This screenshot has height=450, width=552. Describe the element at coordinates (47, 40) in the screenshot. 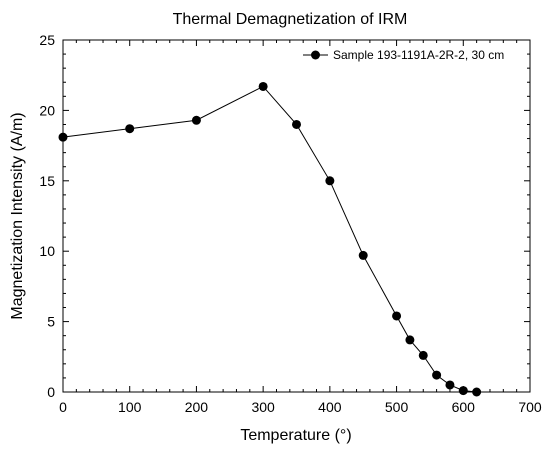

I see `y-tick-label: 25` at that location.